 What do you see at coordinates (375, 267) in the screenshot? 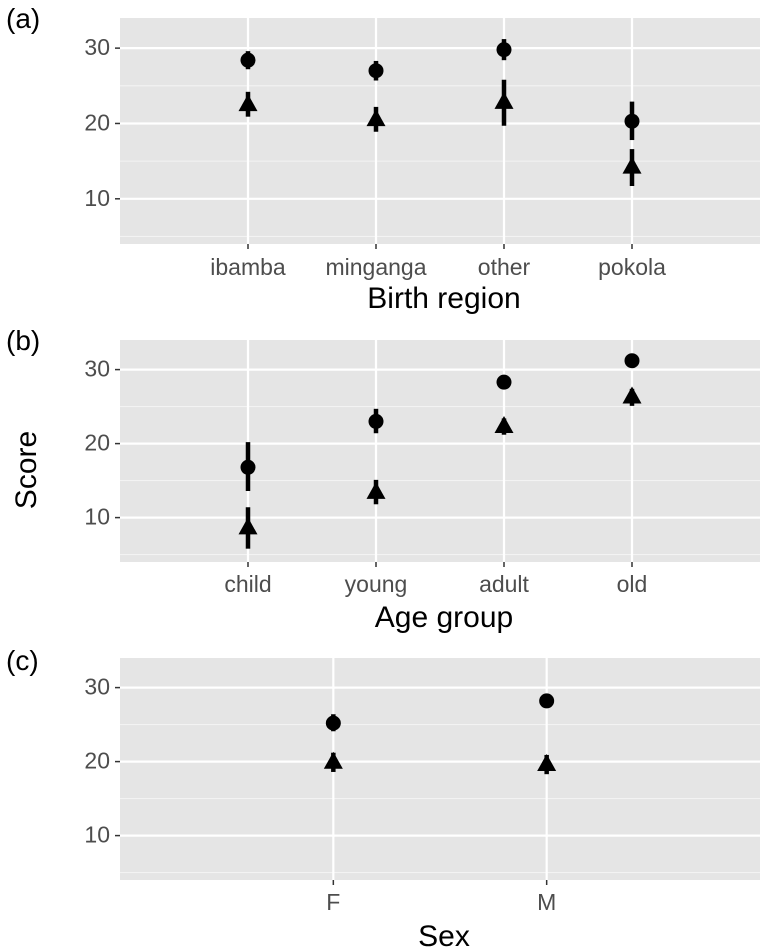
I see `x-tick-label: minganga` at bounding box center [375, 267].